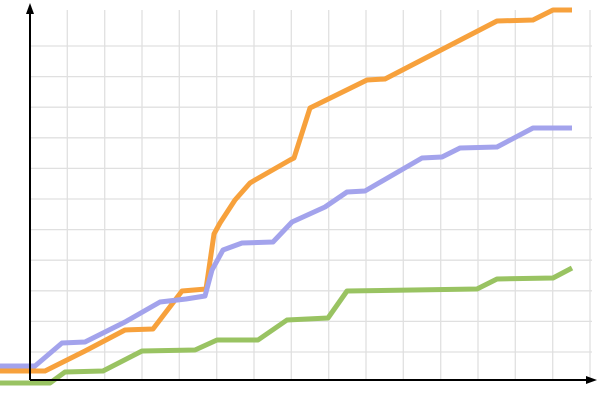 The width and height of the screenshot is (600, 400). What do you see at coordinates (30, 8) in the screenshot?
I see `y-axis-arrowhead` at bounding box center [30, 8].